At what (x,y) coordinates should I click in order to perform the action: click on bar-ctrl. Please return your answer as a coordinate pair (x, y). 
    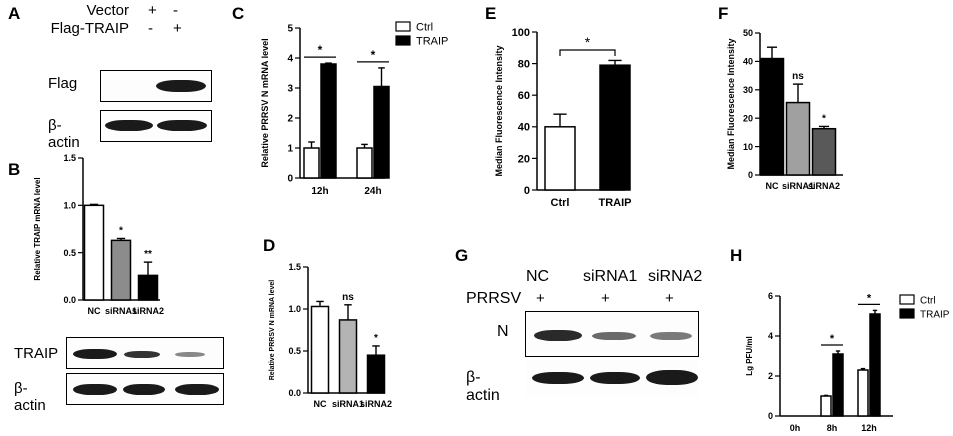
    Looking at the image, I should click on (560, 158).